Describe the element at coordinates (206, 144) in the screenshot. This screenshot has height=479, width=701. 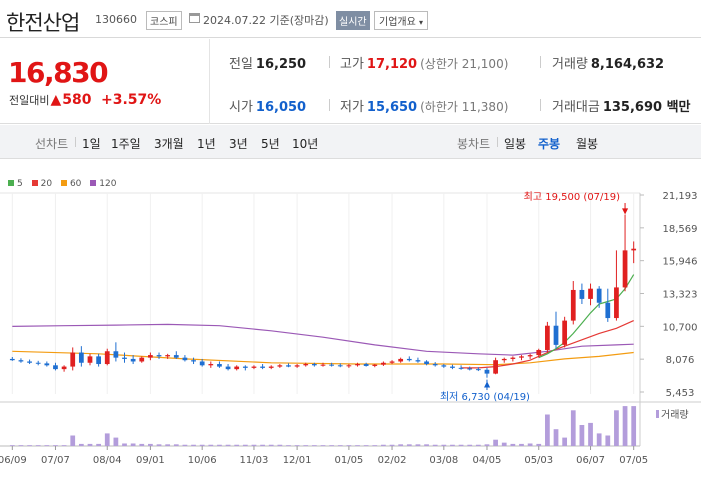
I see `period-1y: 1년` at that location.